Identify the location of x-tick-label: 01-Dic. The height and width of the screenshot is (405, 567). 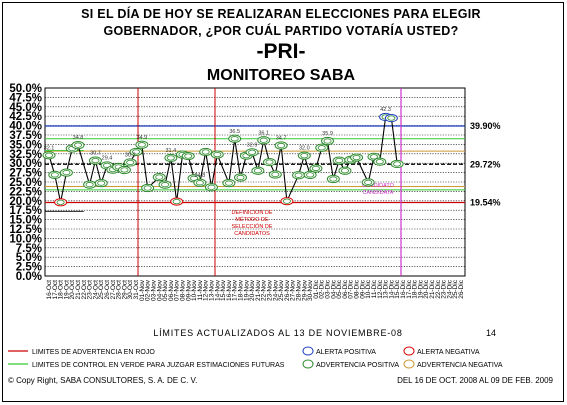
(316, 289).